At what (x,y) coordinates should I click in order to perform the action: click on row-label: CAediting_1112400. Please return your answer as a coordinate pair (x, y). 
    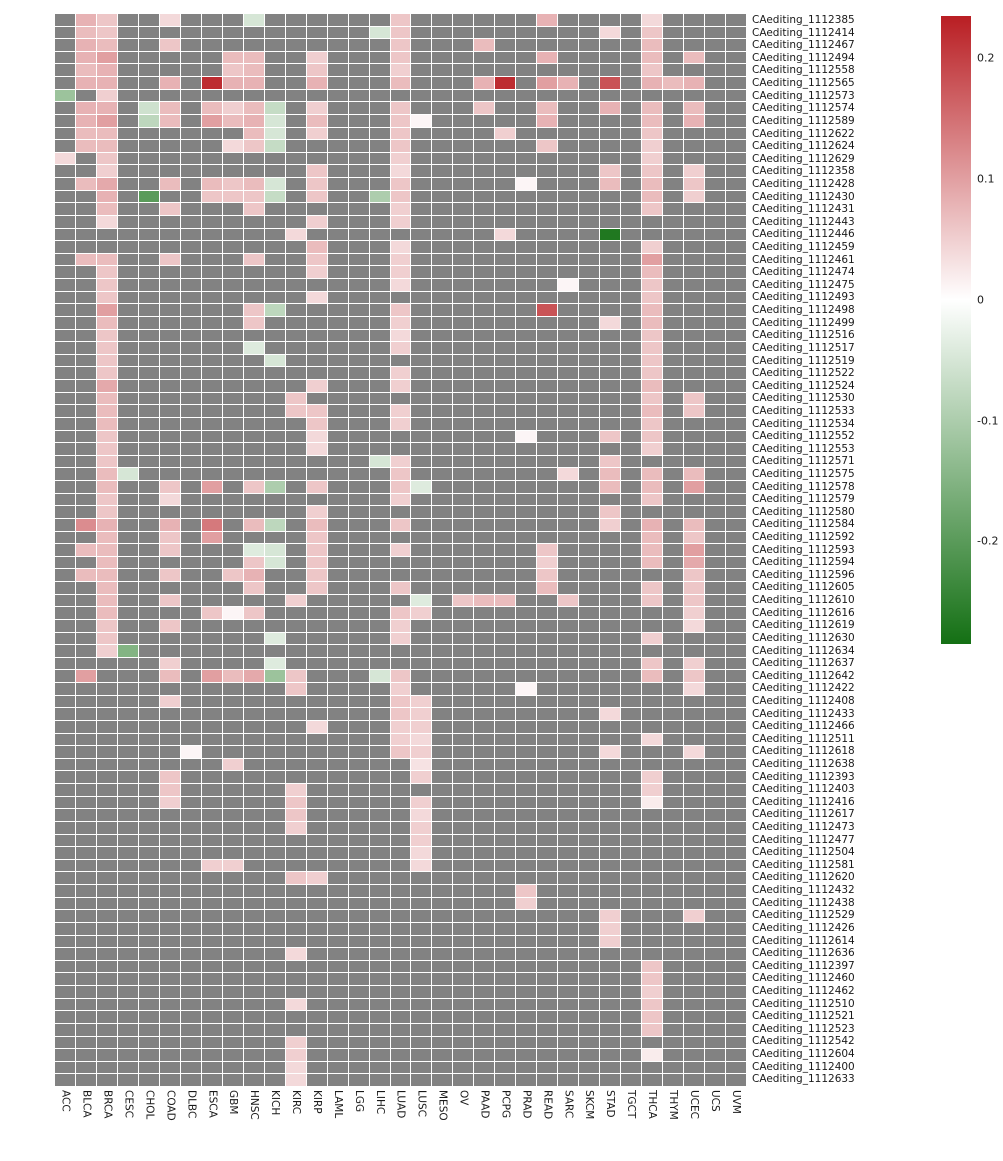
    Looking at the image, I should click on (803, 1066).